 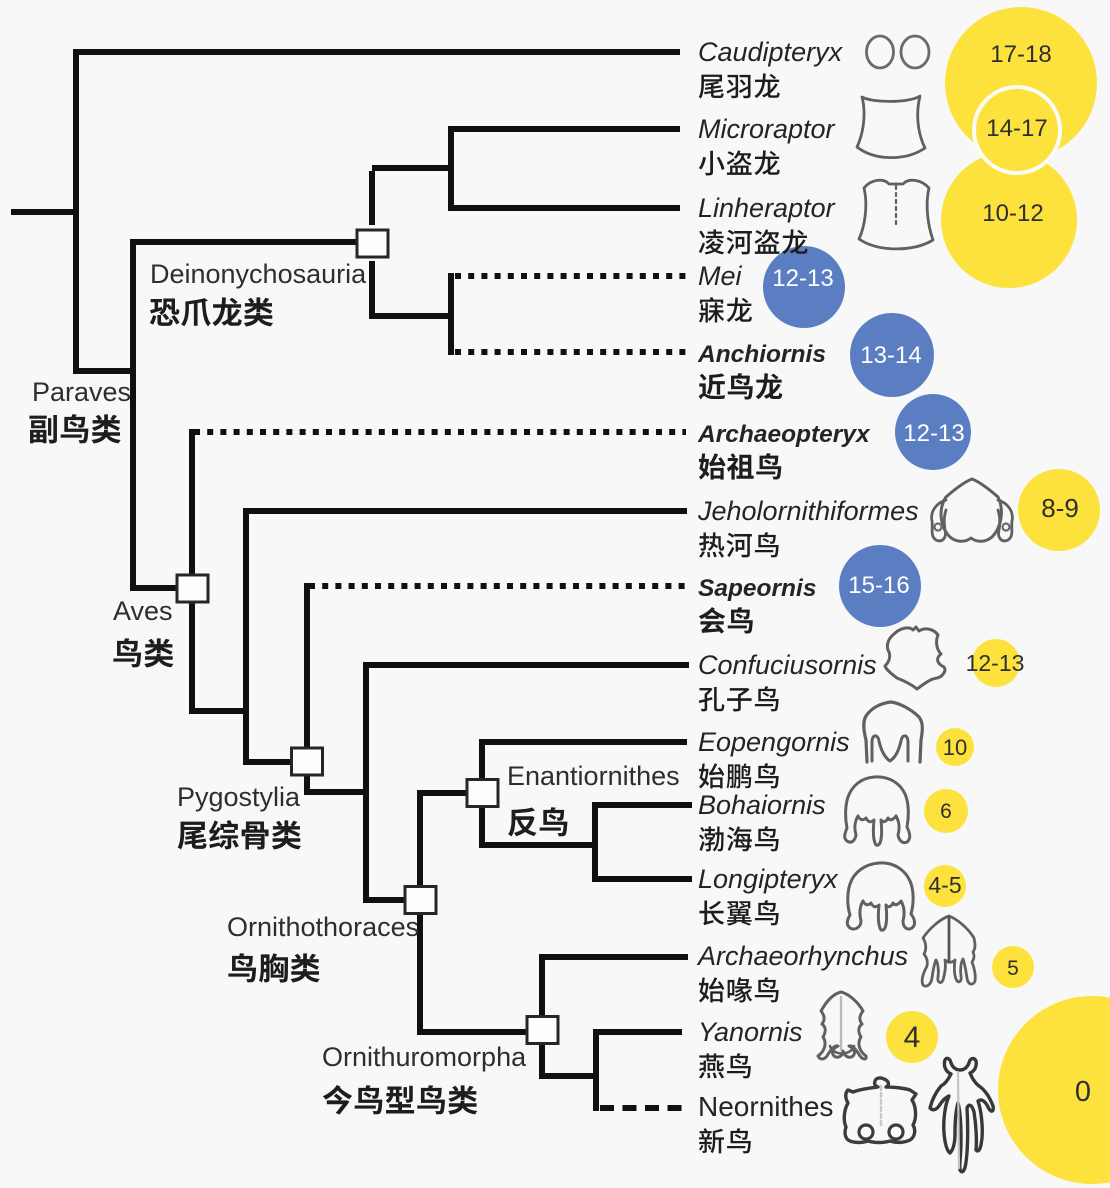 What do you see at coordinates (784, 434) in the screenshot?
I see `svg-text: Archaeopteryx` at bounding box center [784, 434].